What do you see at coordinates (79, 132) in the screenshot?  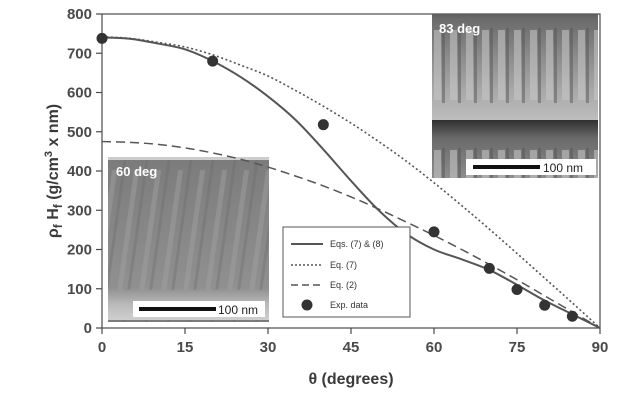 I see `y-tick-label: 500` at bounding box center [79, 132].